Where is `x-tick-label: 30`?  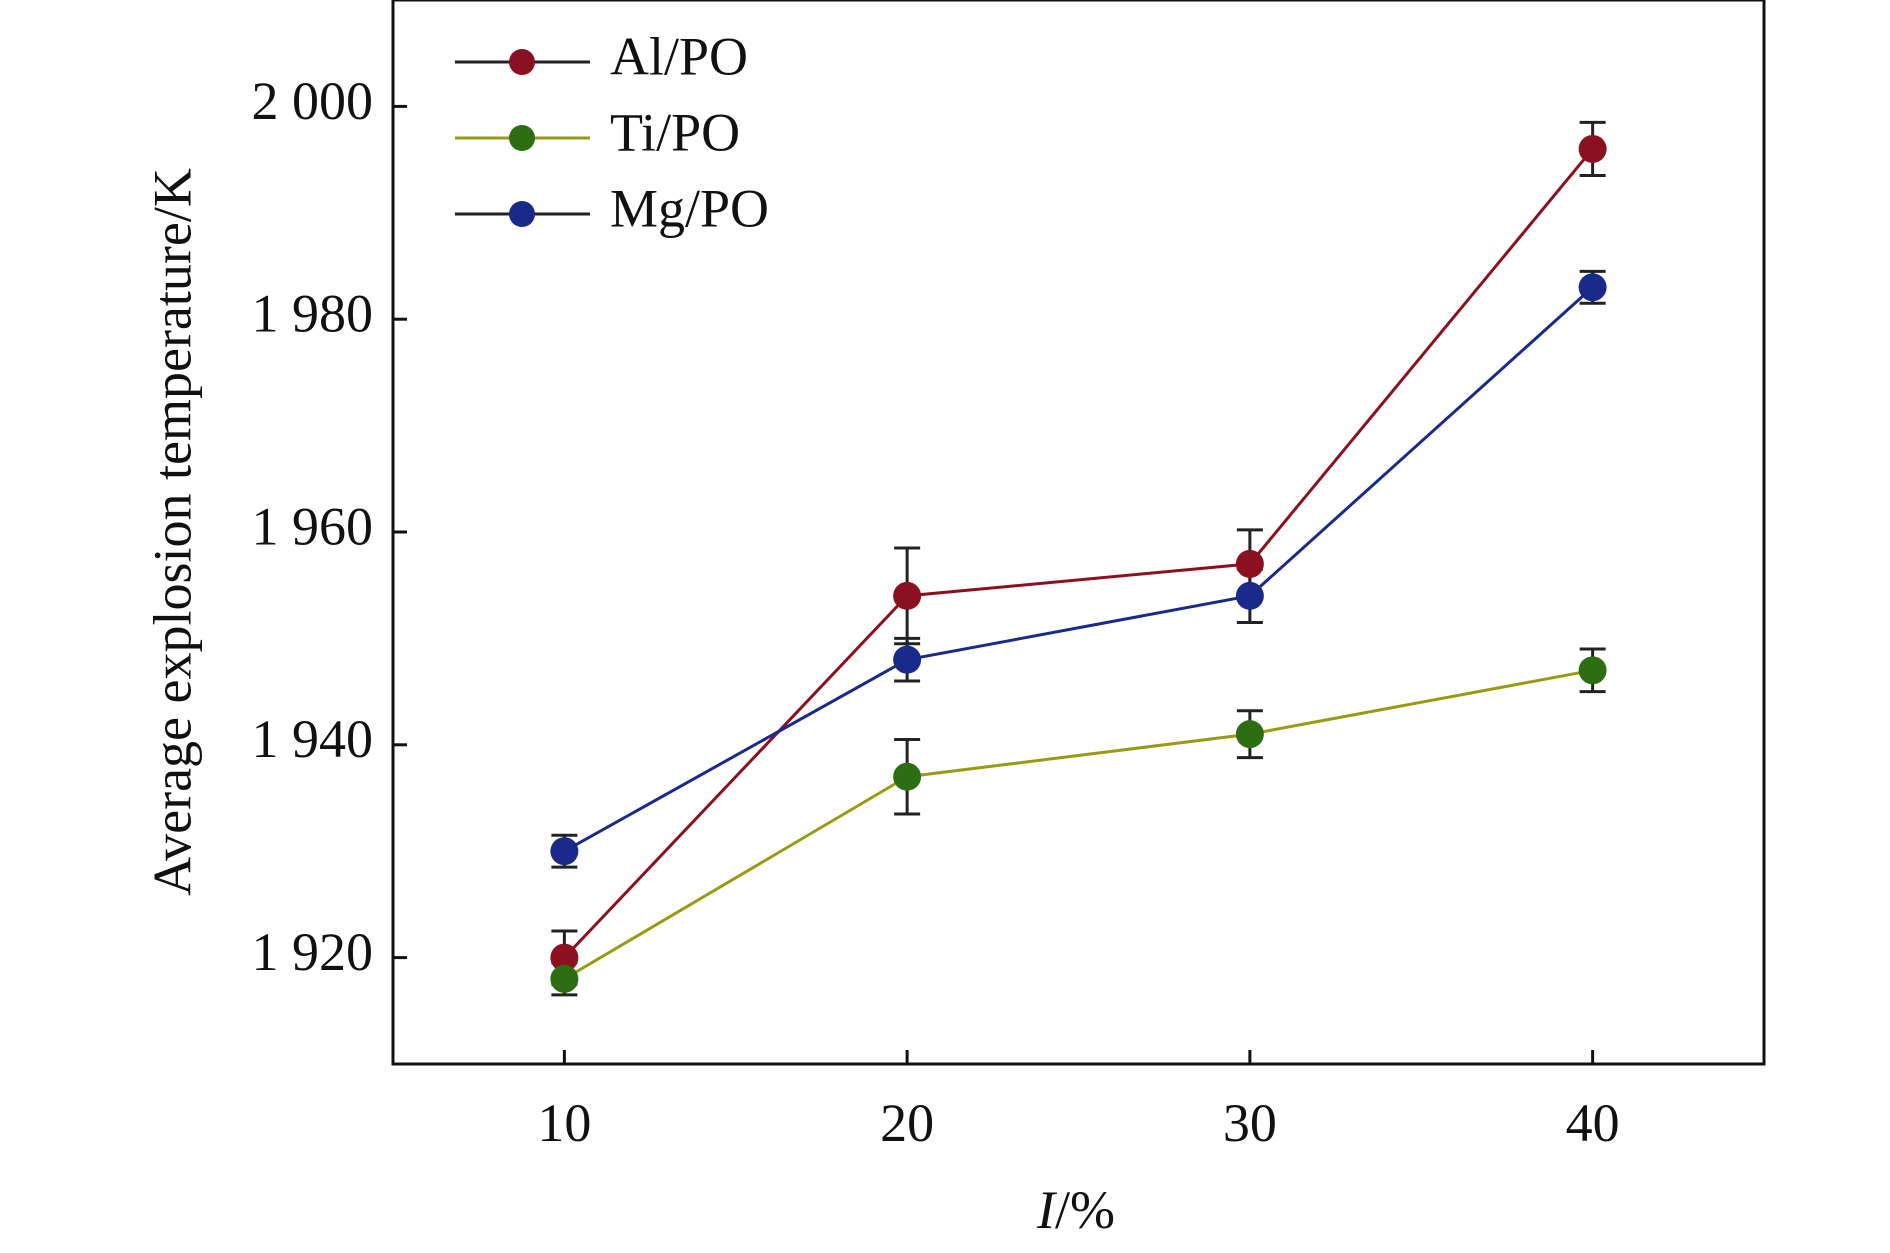 x-tick-label: 30 is located at coordinates (1250, 1123).